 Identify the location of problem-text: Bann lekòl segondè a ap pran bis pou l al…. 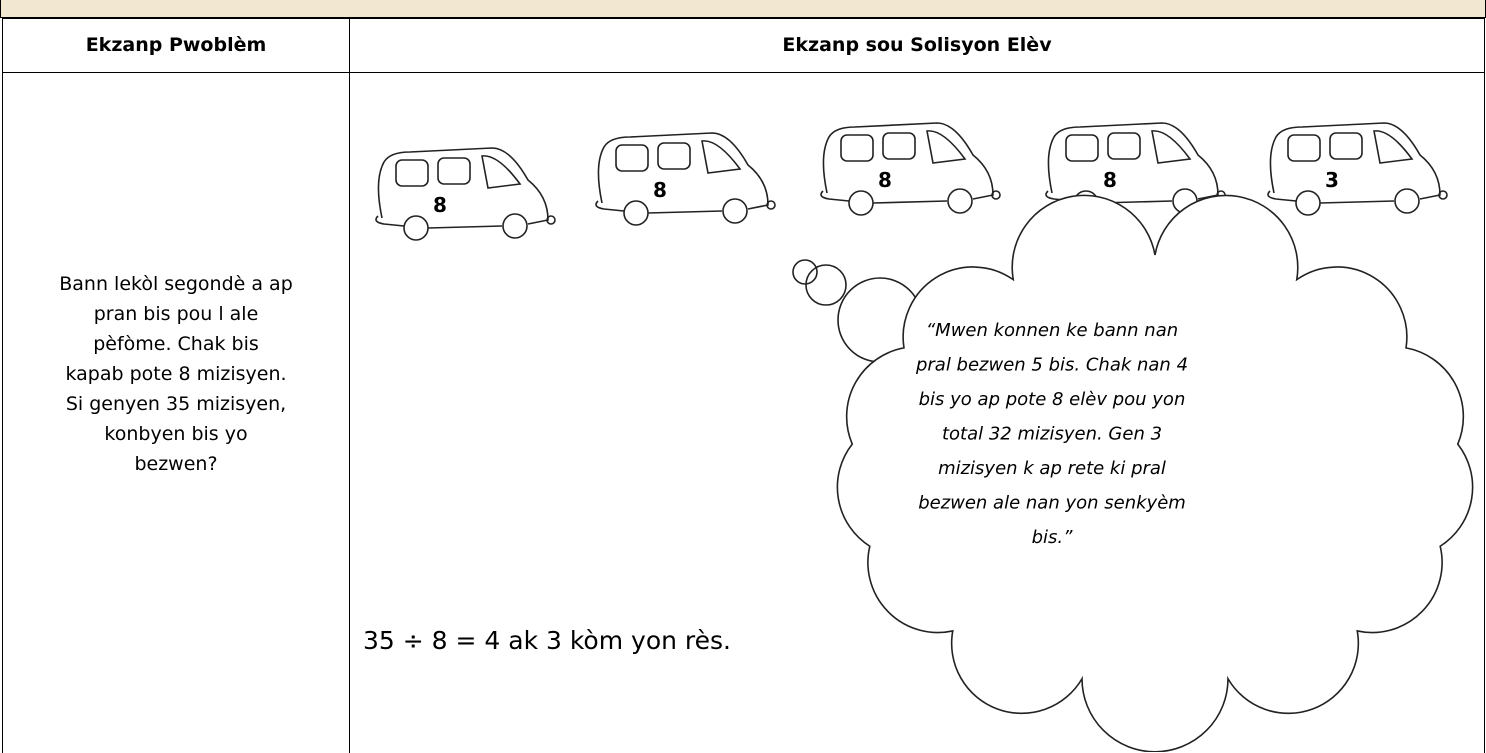
(176, 374).